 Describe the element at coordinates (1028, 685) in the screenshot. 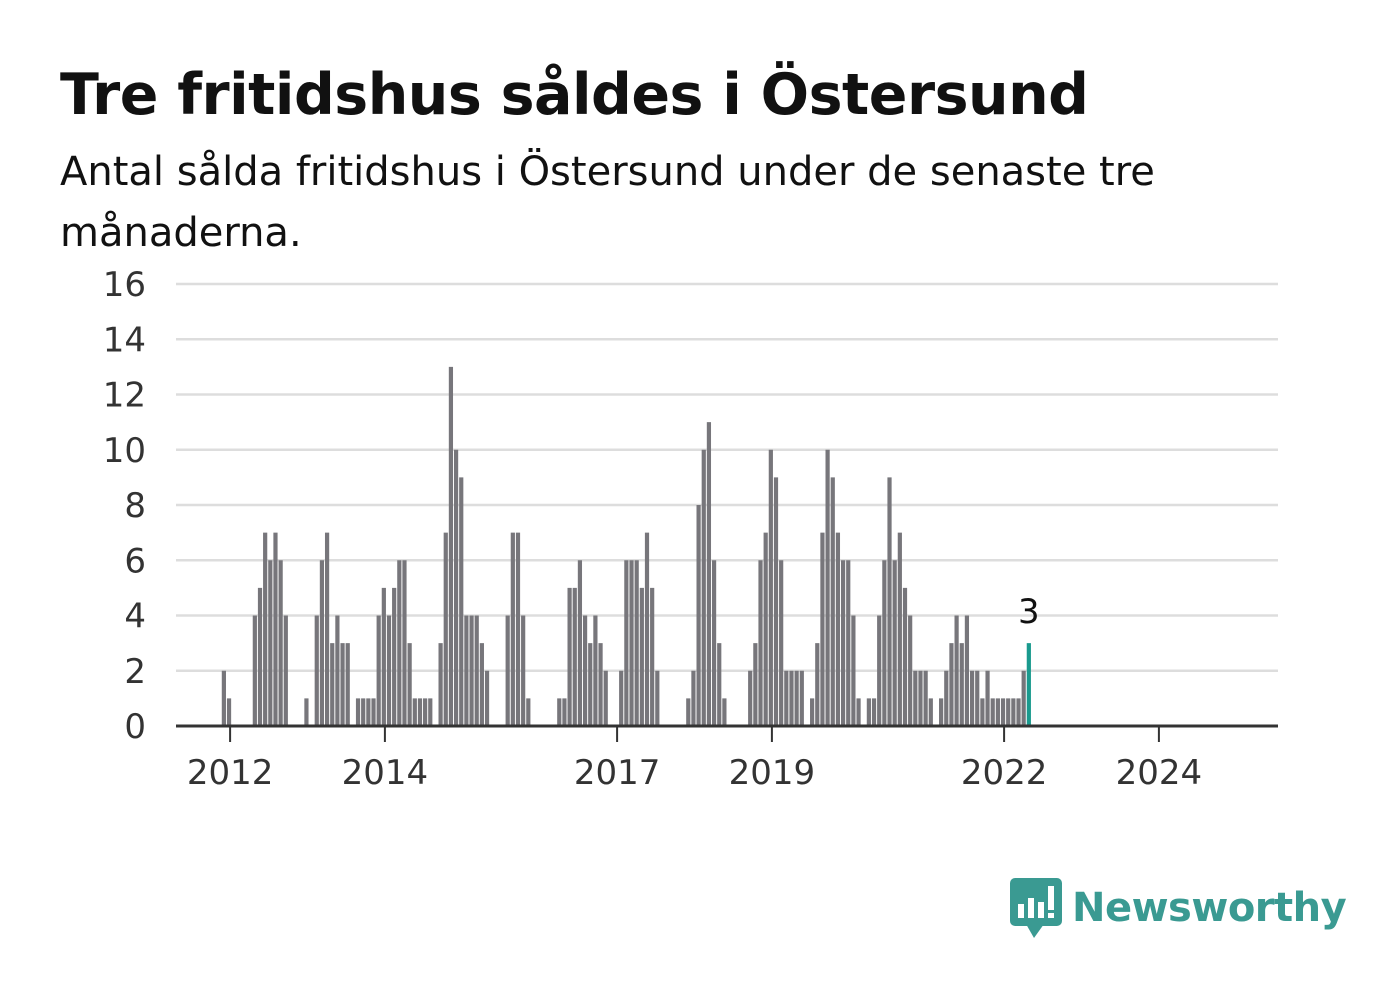

I see `highlighted-bar` at that location.